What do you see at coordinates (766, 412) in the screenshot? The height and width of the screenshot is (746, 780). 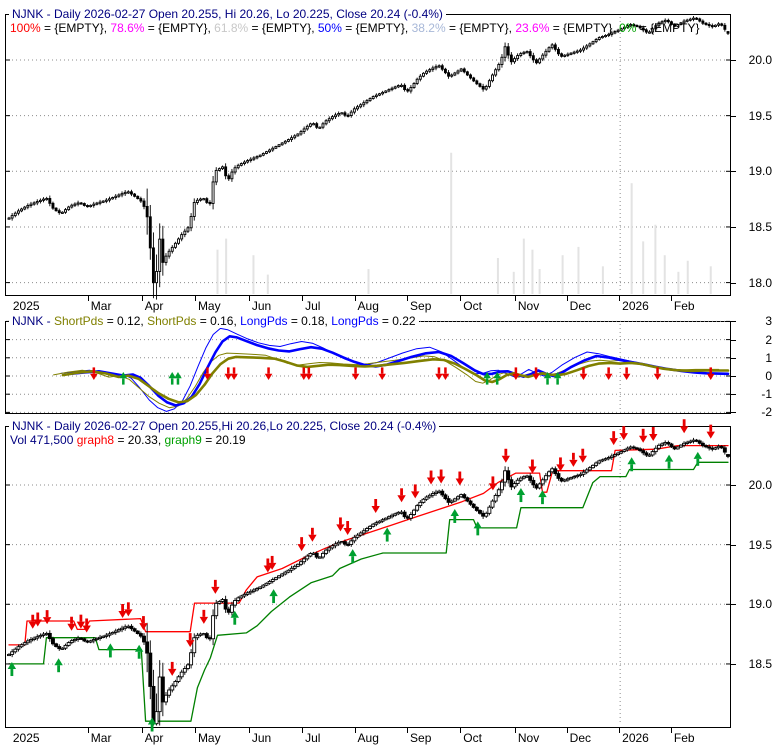 I see `y-axis-label: -2` at bounding box center [766, 412].